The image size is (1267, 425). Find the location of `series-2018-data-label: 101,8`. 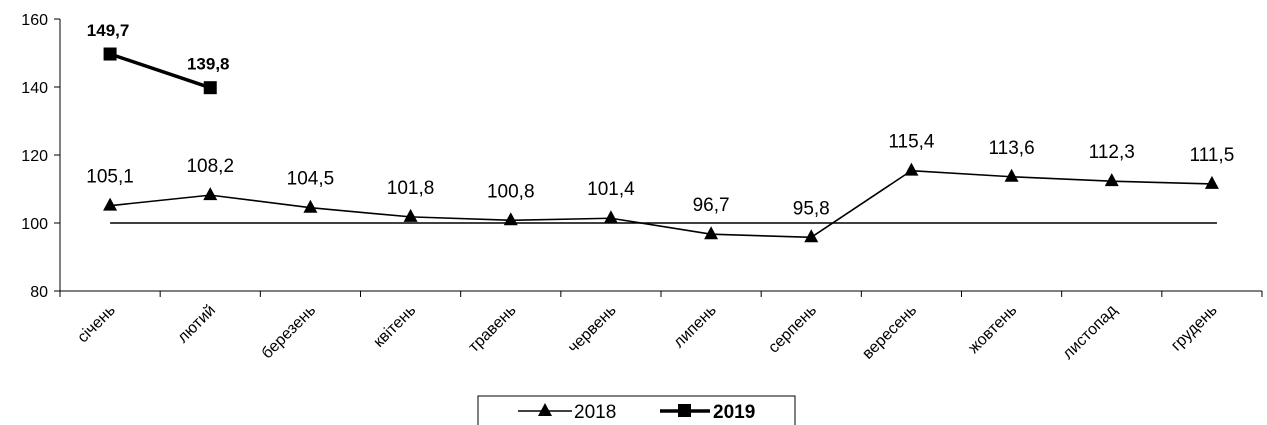

series-2018-data-label: 101,8 is located at coordinates (411, 188).